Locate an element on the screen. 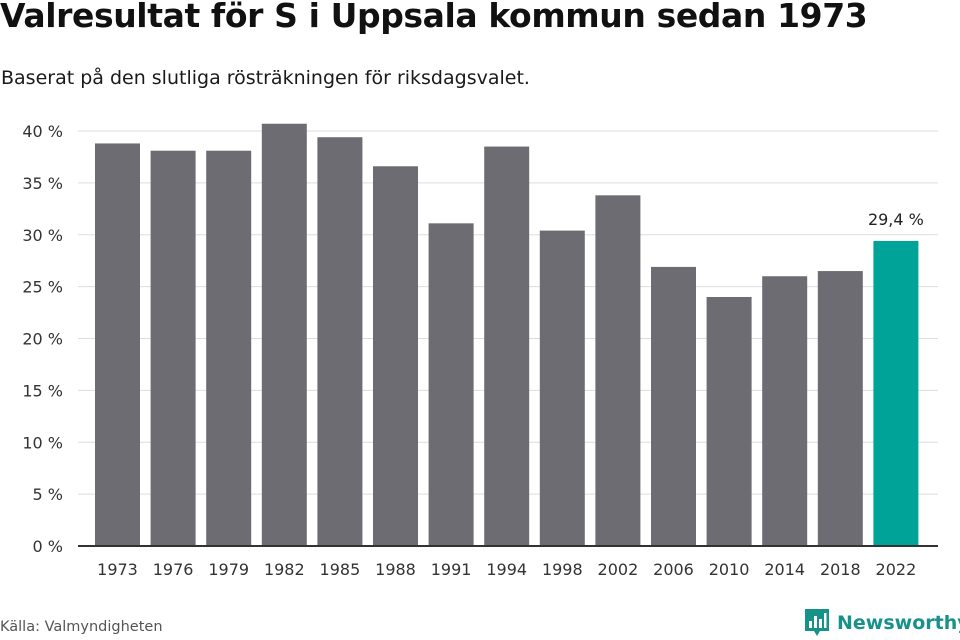 The height and width of the screenshot is (640, 960). x-tick-label: 2014 is located at coordinates (784, 569).